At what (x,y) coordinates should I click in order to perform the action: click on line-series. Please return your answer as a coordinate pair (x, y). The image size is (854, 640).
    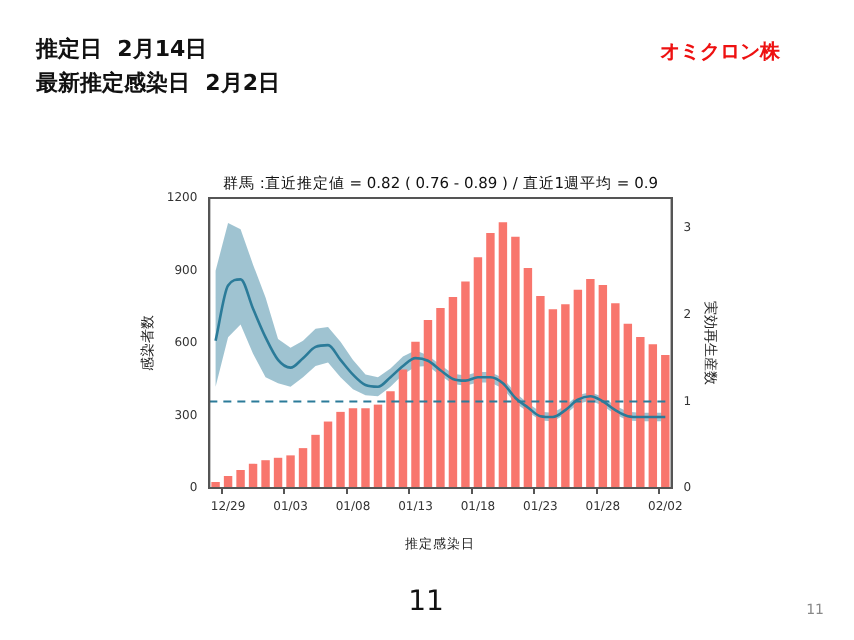
    Looking at the image, I should click on (440, 348).